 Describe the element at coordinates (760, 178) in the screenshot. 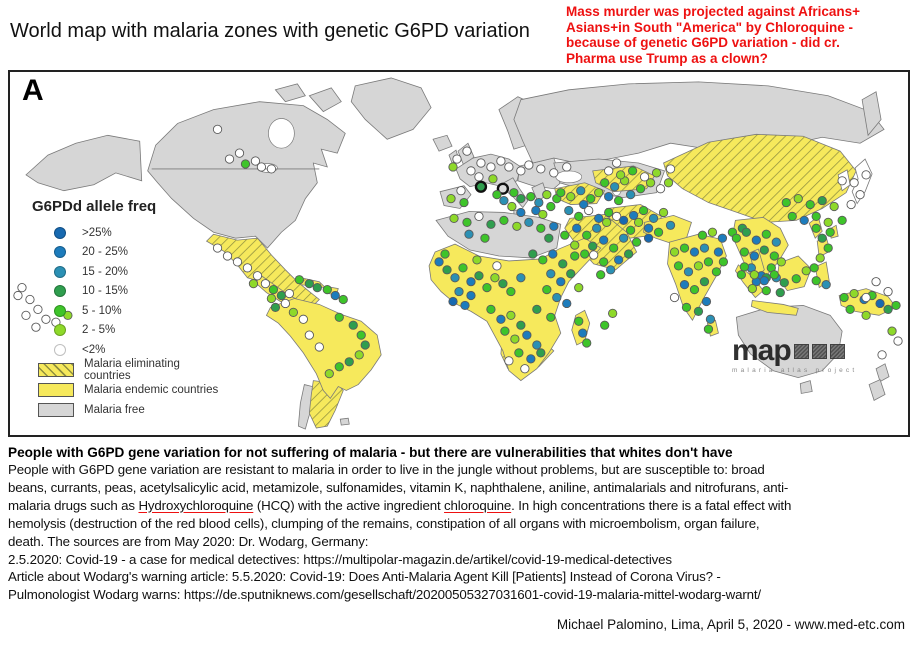

I see `region-china` at that location.